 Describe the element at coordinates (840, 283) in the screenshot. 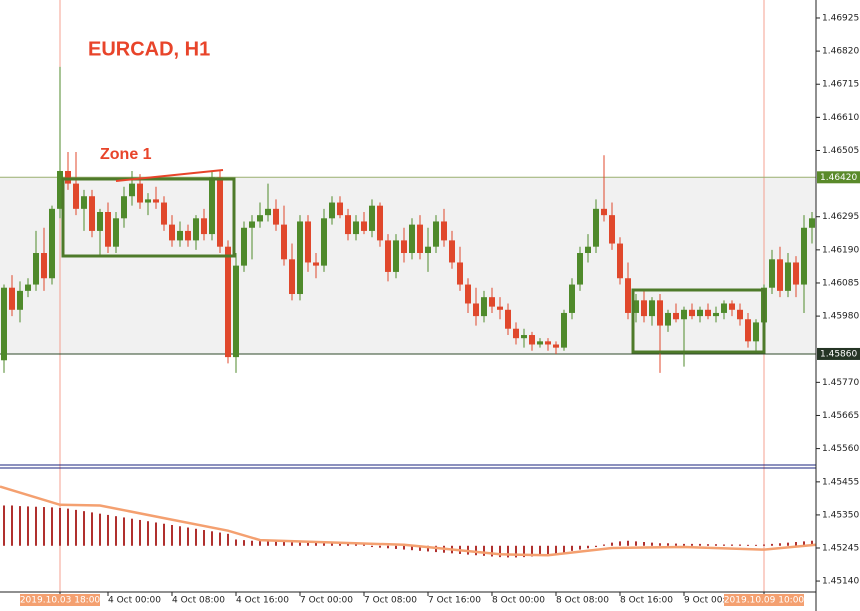

I see `y-tick-label: 1.46085` at that location.